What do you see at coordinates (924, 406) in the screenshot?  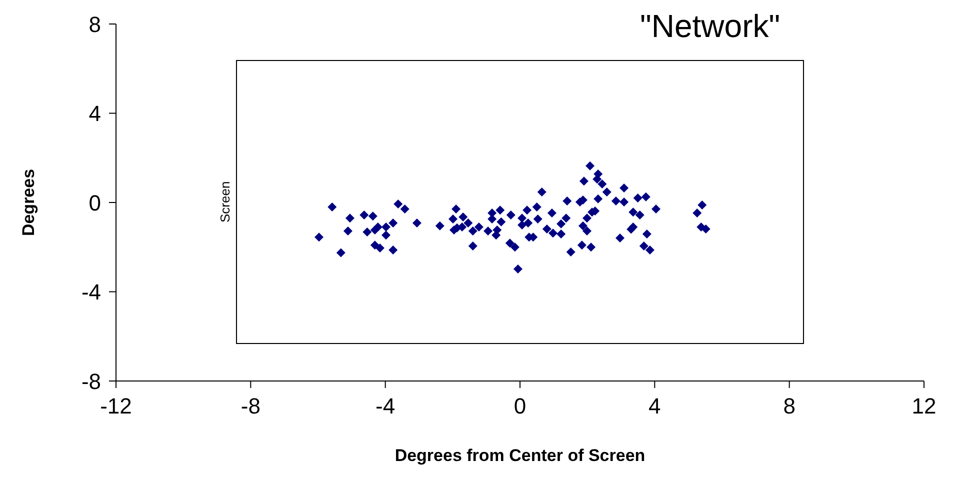 I see `x-tick-label: 12` at bounding box center [924, 406].